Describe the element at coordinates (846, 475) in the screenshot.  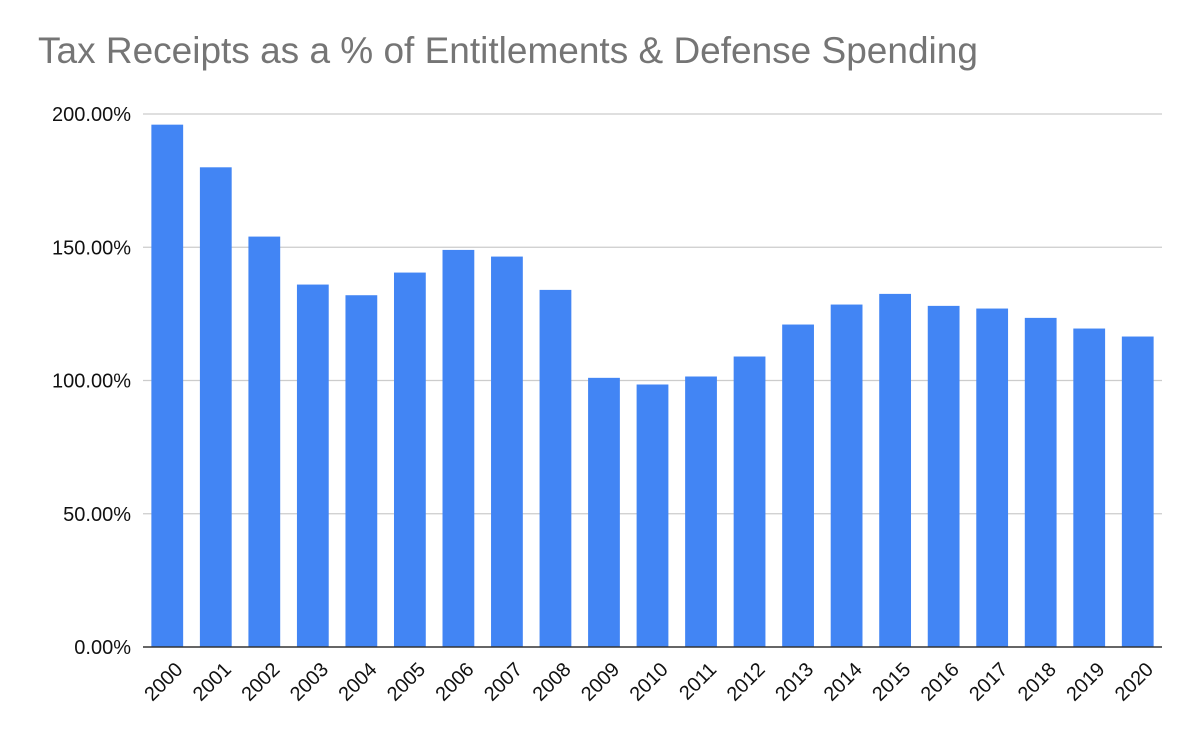
I see `bar-2014` at that location.